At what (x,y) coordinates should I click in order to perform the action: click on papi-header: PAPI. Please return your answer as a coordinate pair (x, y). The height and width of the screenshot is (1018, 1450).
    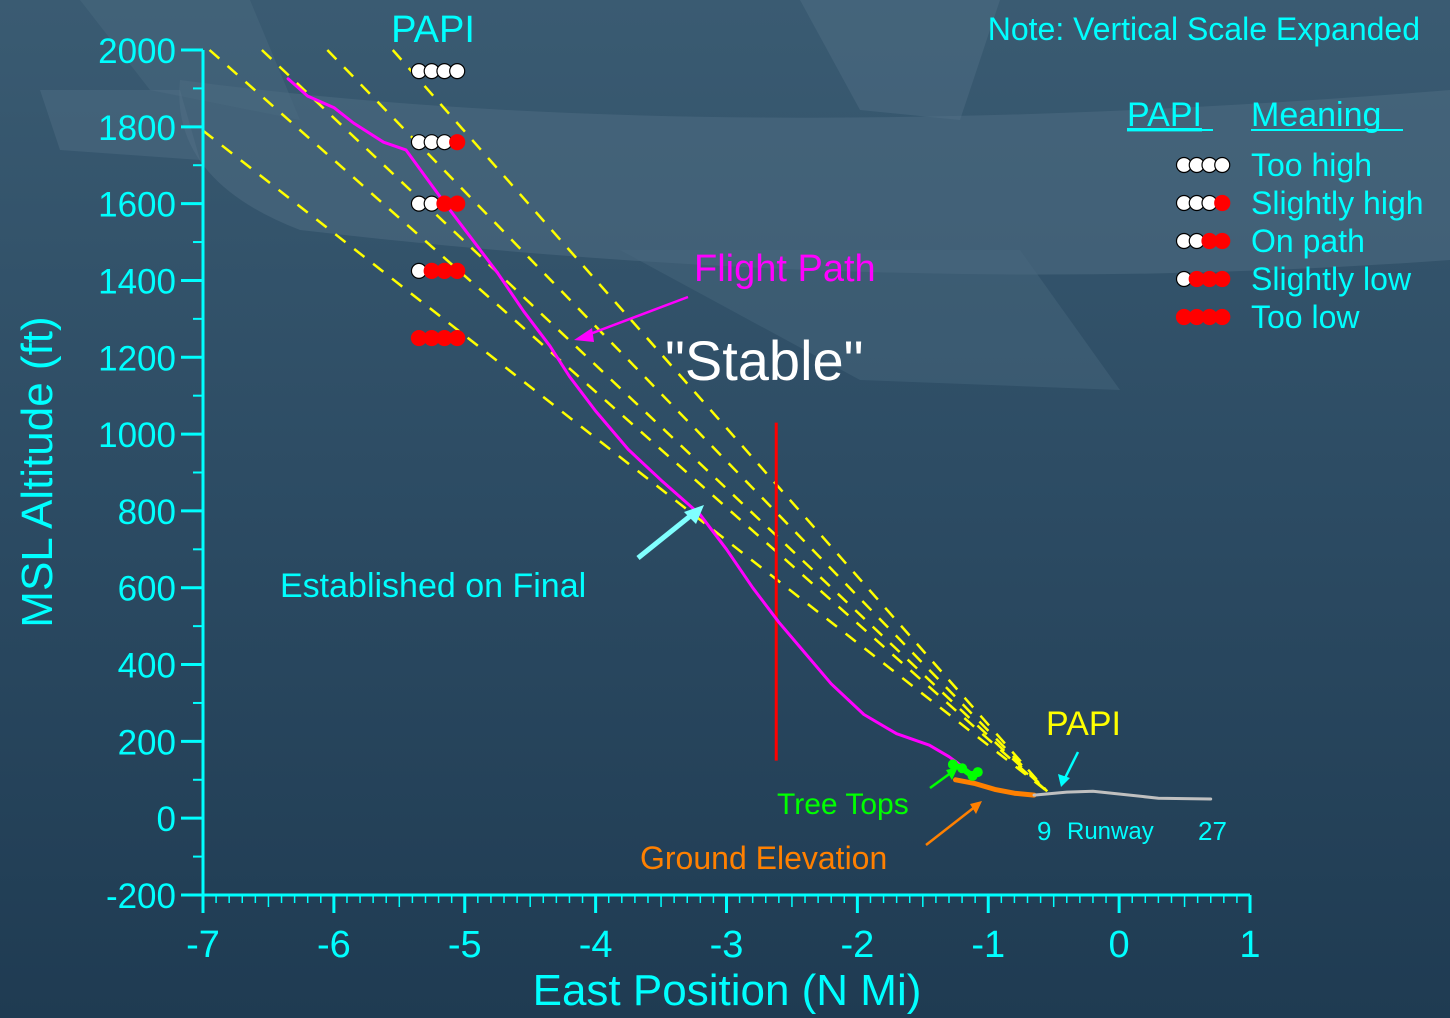
    Looking at the image, I should click on (433, 30).